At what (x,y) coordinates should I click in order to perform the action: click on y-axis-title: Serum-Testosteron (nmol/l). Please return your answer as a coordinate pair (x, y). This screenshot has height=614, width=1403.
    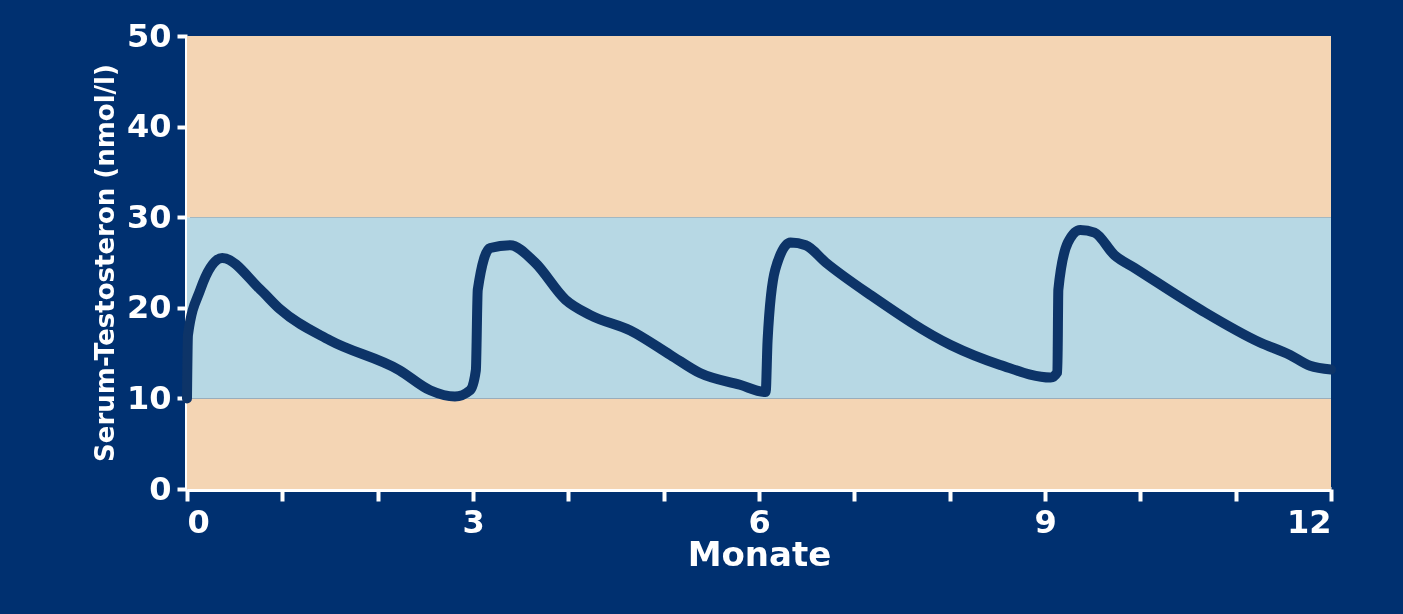
    Looking at the image, I should click on (104, 263).